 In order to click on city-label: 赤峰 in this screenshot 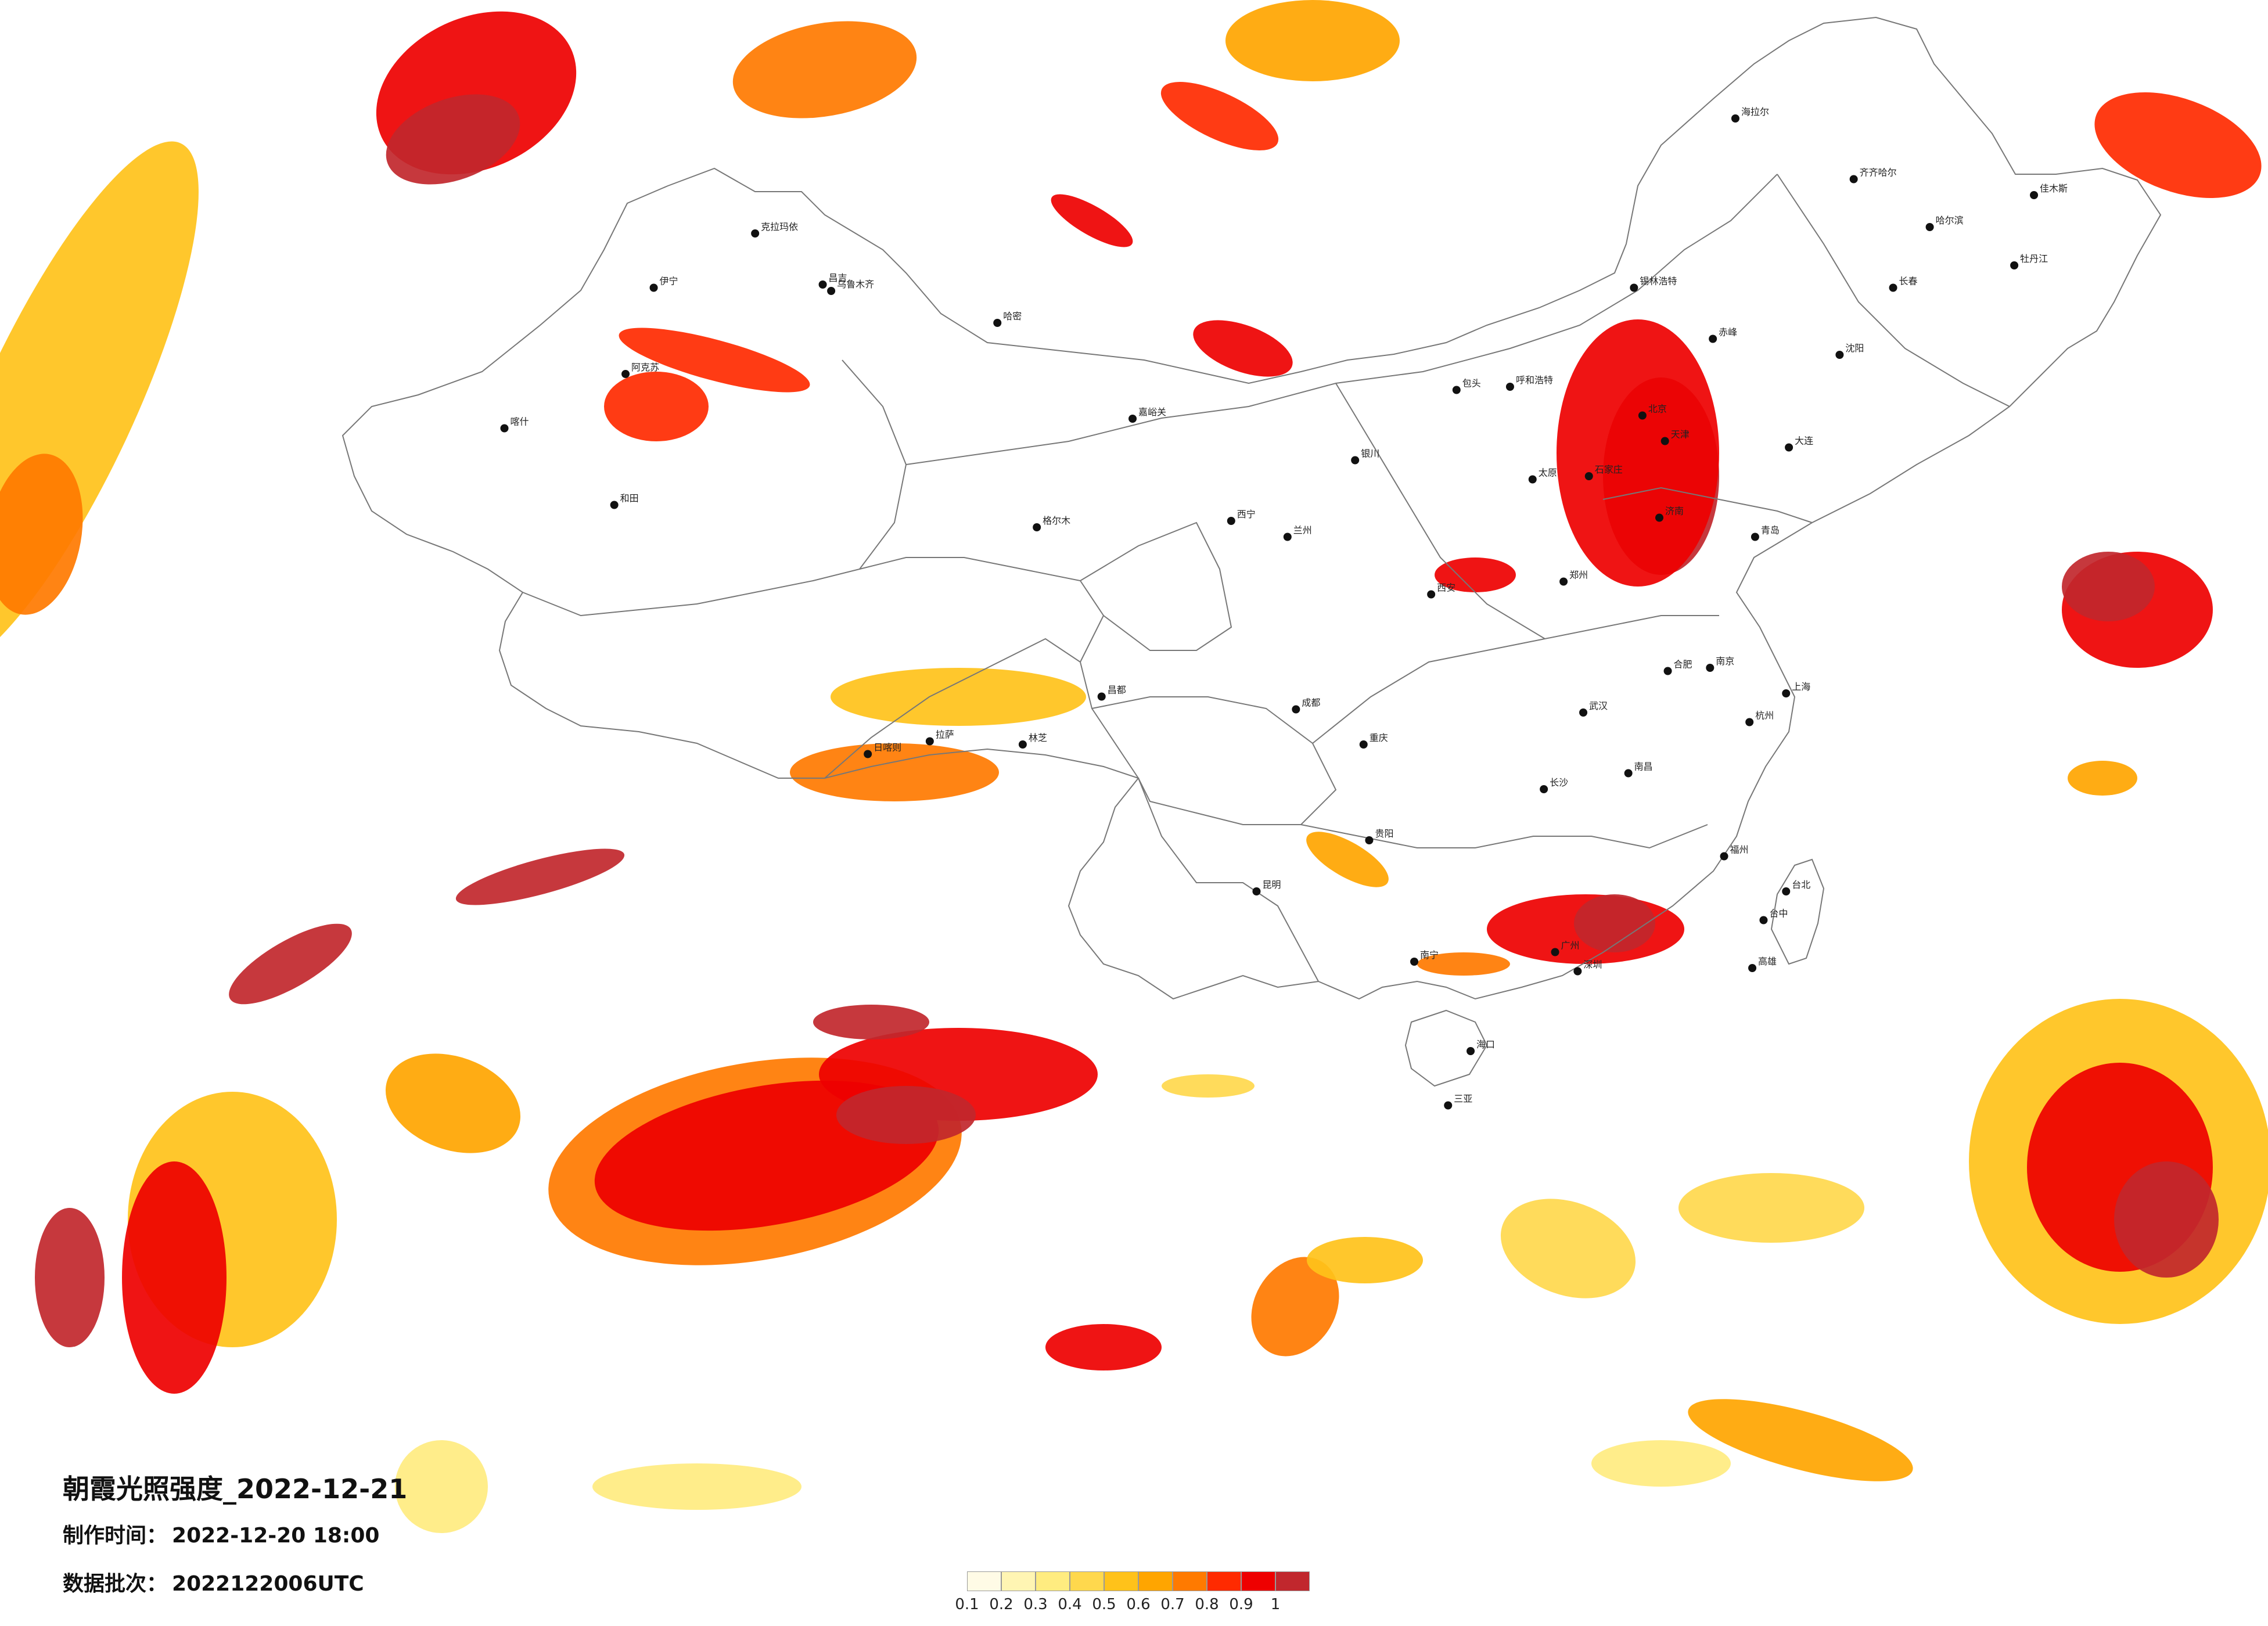, I will do `click(1728, 333)`.